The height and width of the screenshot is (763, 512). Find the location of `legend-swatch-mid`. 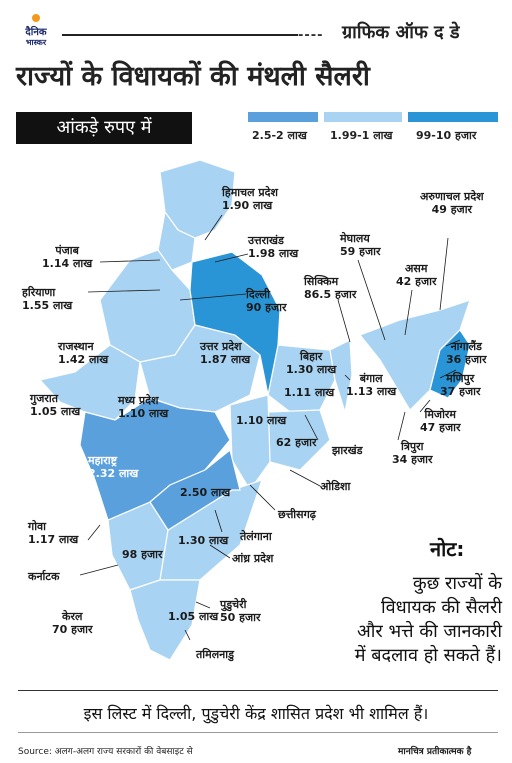

legend-swatch-mid is located at coordinates (363, 117).